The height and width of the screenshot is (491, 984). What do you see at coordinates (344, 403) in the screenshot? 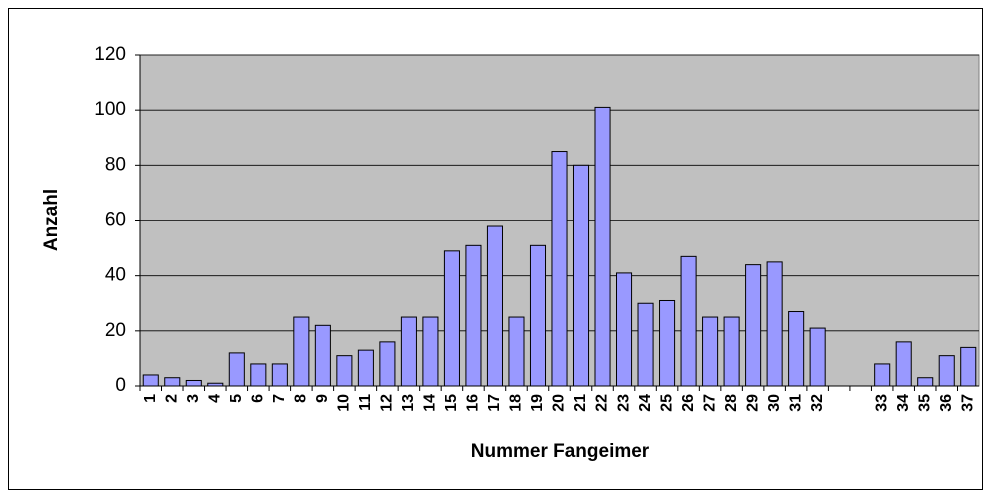
I see `x-tick-label: 10` at bounding box center [344, 403].